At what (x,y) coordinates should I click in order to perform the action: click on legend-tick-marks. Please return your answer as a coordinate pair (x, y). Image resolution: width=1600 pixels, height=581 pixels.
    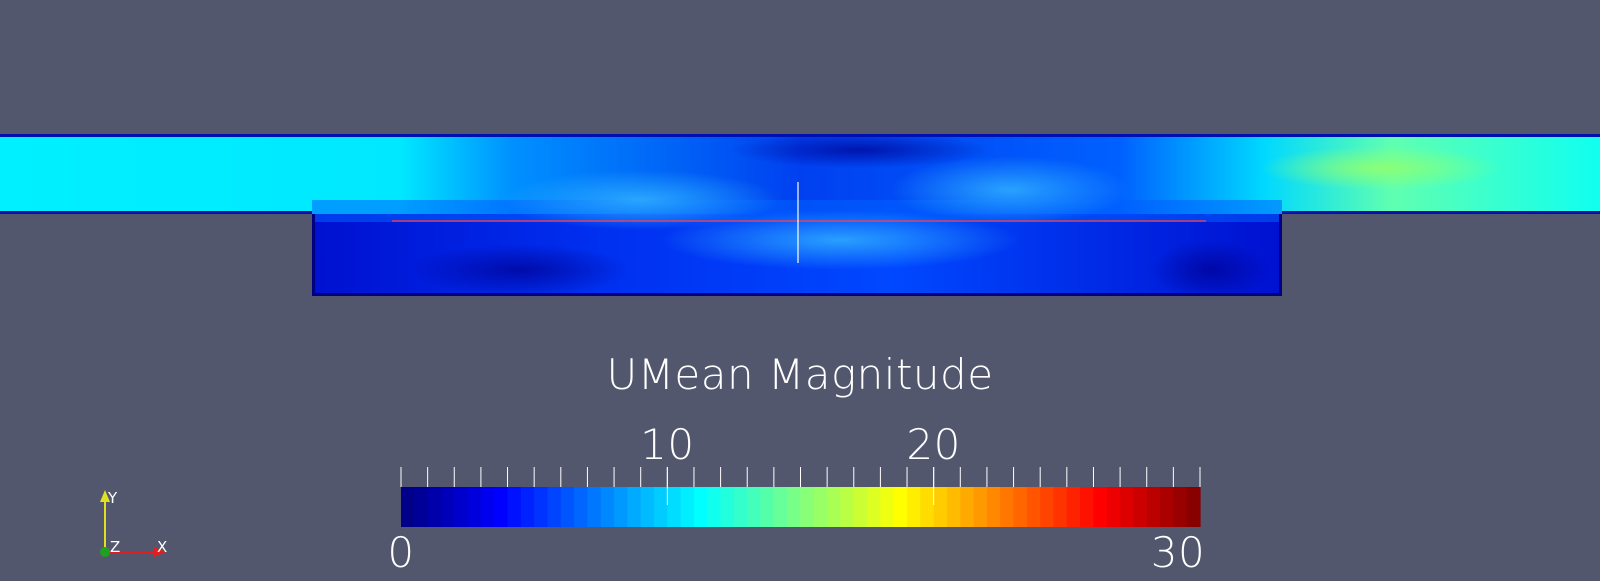
    Looking at the image, I should click on (800, 486).